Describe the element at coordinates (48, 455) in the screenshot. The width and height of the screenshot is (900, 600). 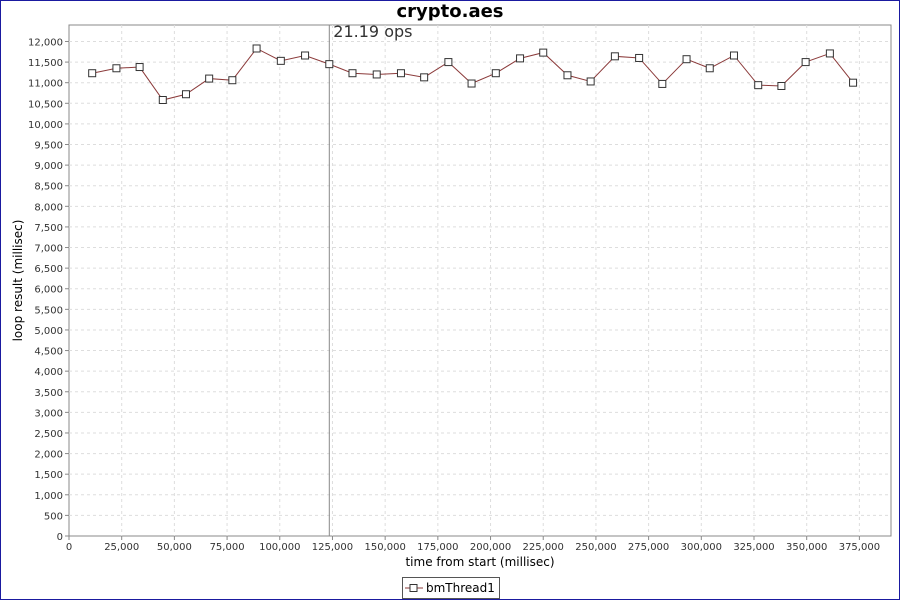
I see `y-tick-label: 2,000` at that location.